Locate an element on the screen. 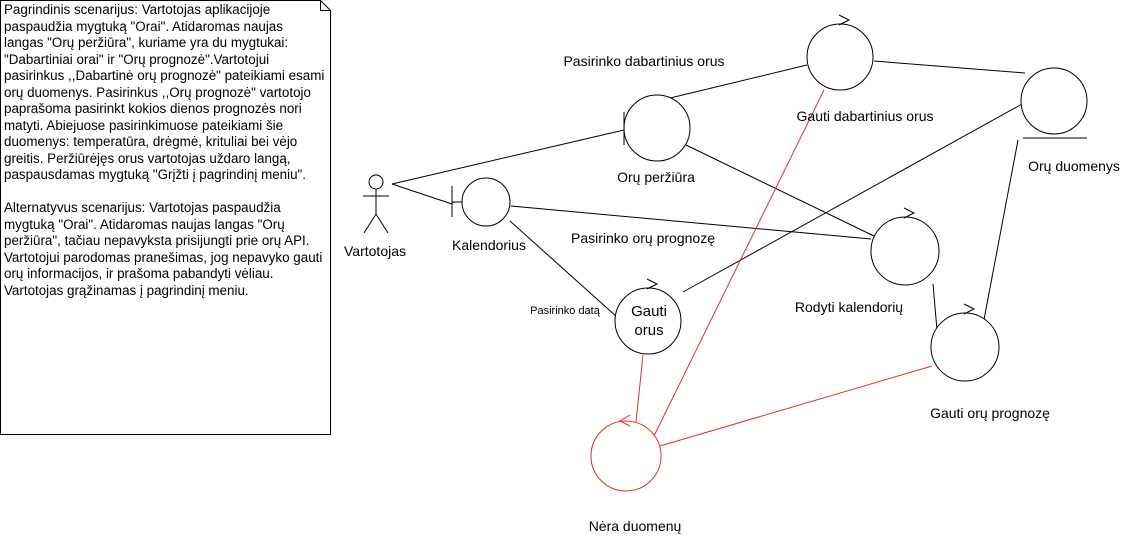 The height and width of the screenshot is (536, 1141). boundary-oru-perziura is located at coordinates (657, 128).